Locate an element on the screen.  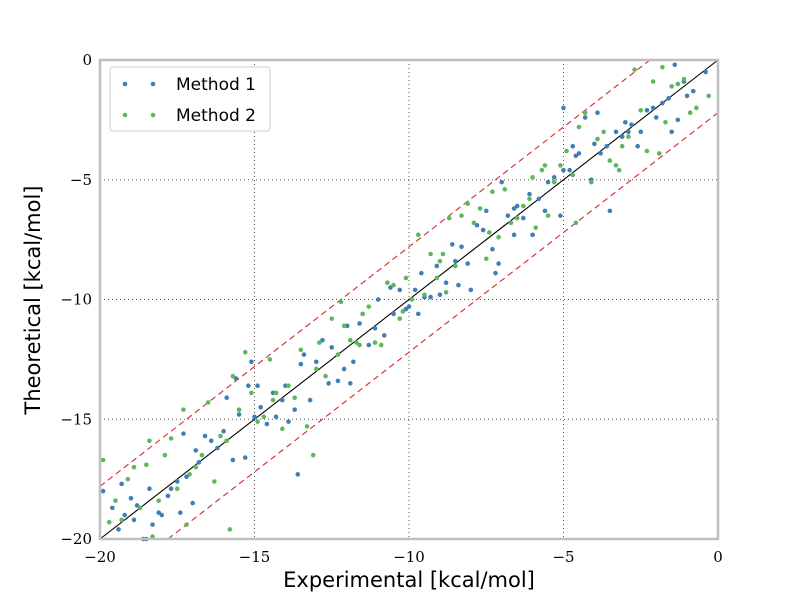
x-tick-label: −20 is located at coordinates (100, 557).